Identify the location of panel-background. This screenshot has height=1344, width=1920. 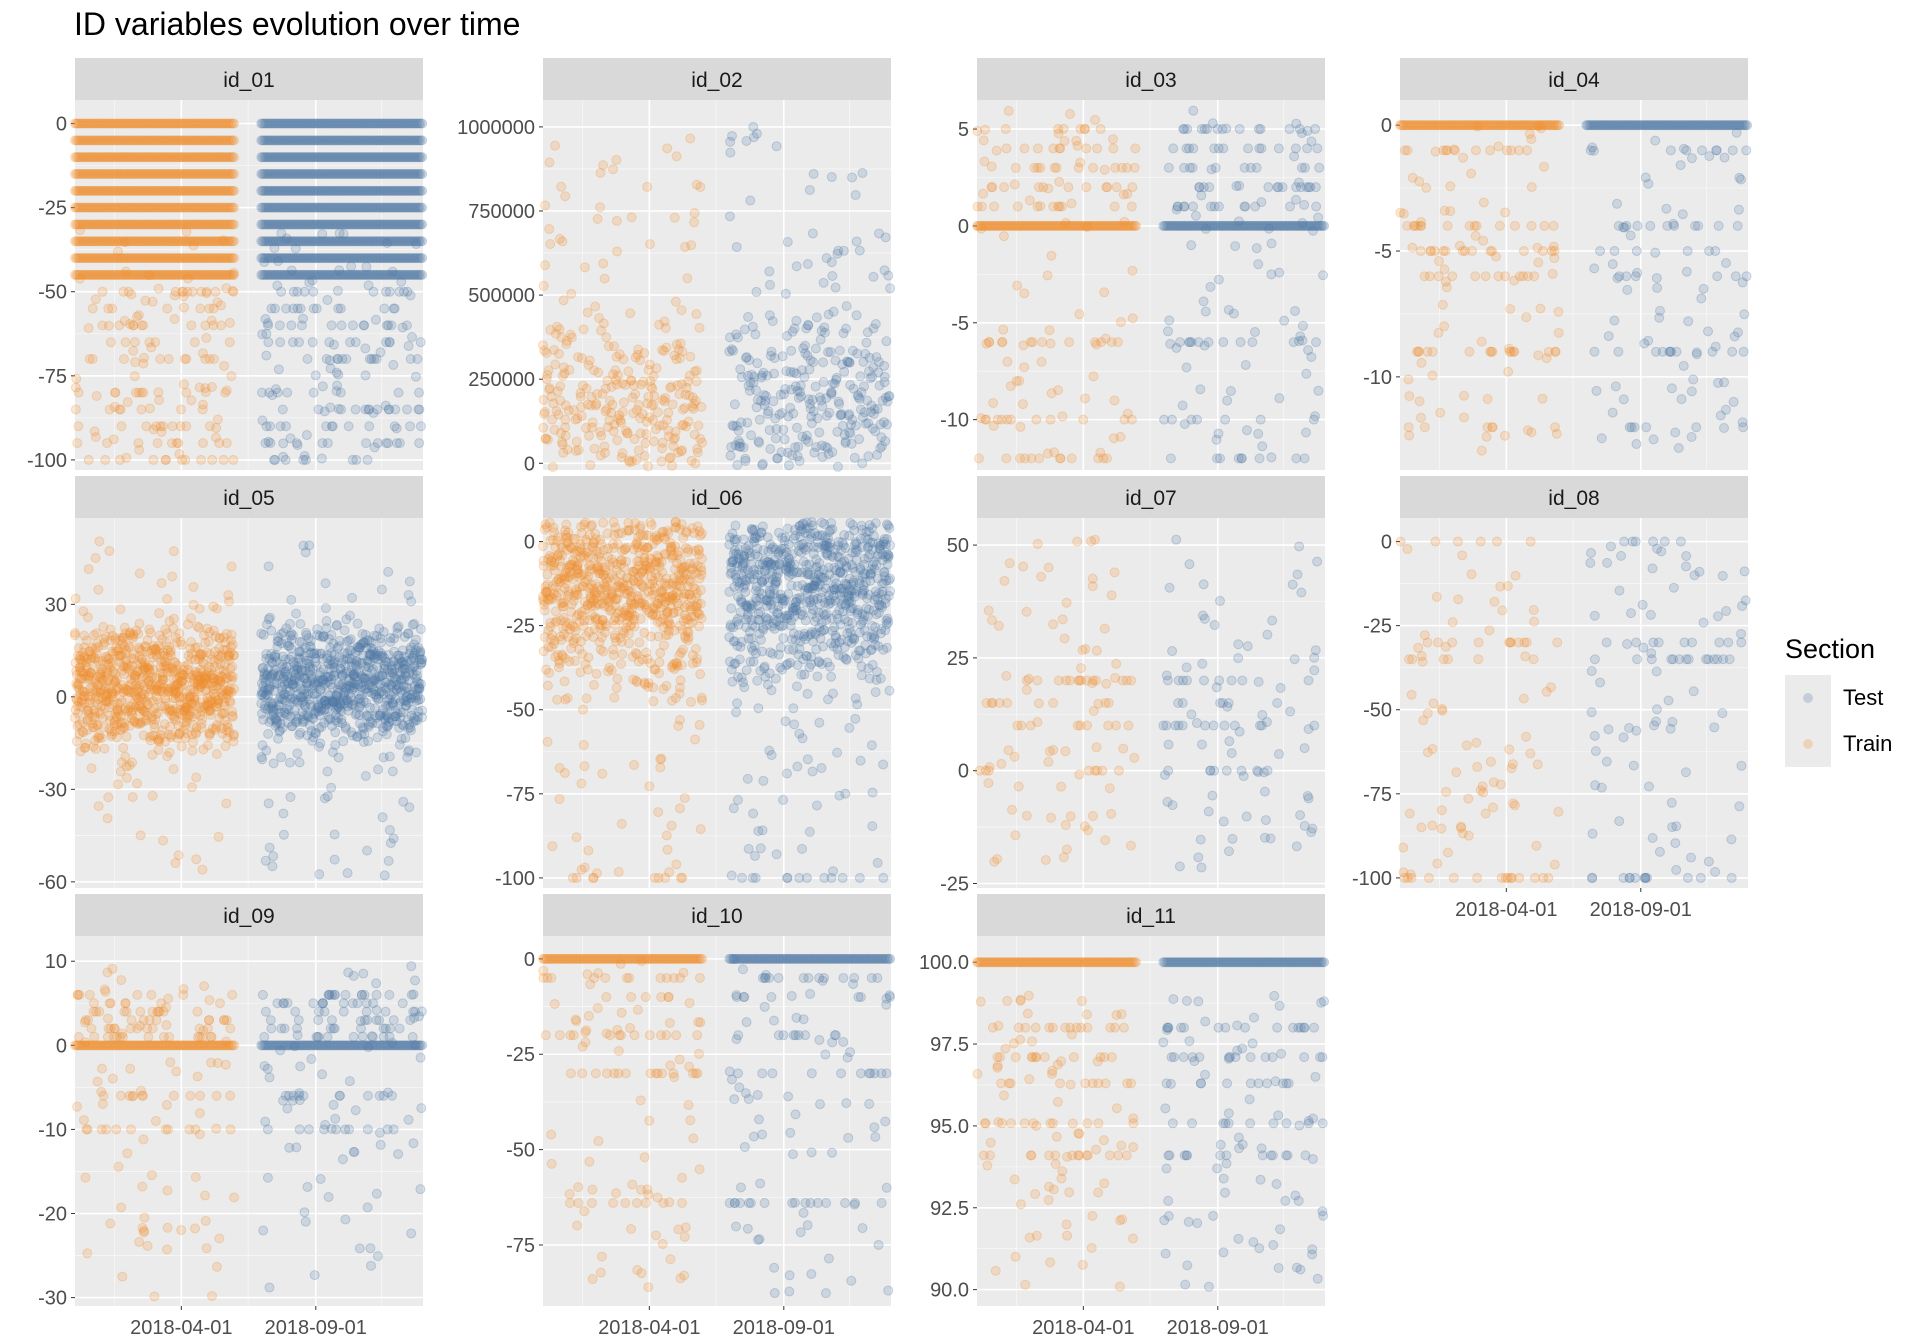
(1151, 285).